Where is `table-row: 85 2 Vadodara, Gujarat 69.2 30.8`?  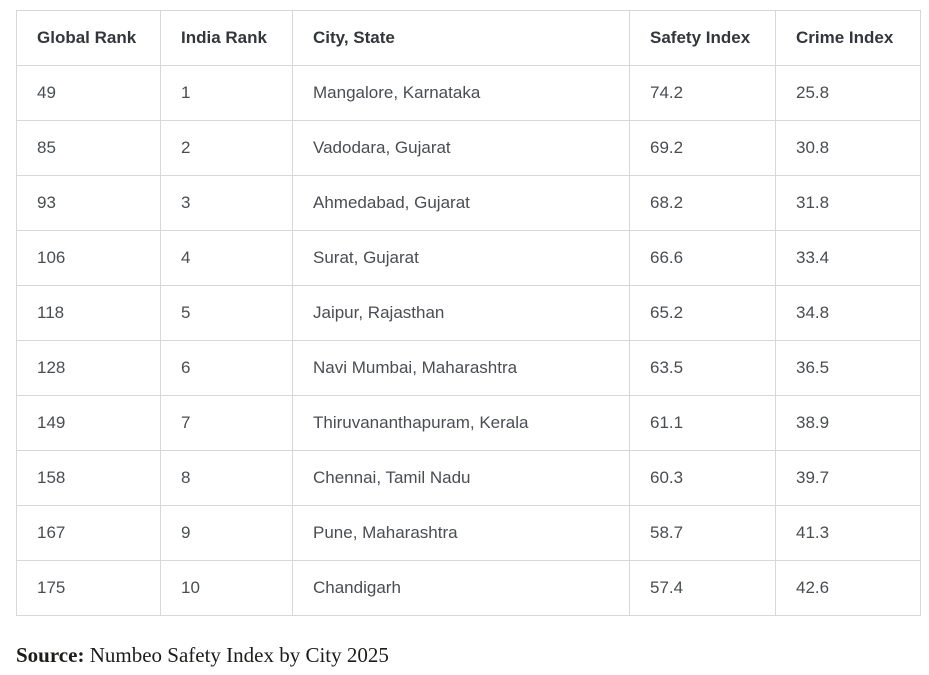 table-row: 85 2 Vadodara, Gujarat 69.2 30.8 is located at coordinates (468, 148).